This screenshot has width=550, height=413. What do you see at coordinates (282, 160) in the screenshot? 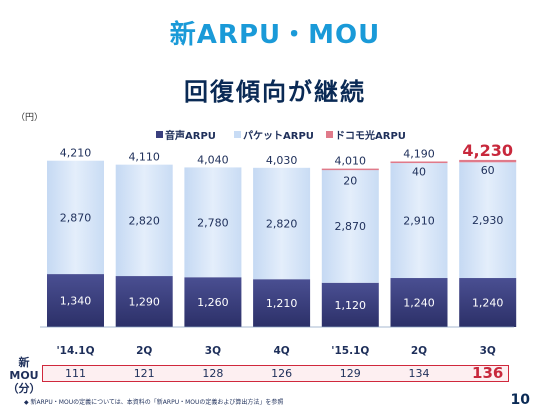
I see `total-label-3: 4,030` at bounding box center [282, 160].